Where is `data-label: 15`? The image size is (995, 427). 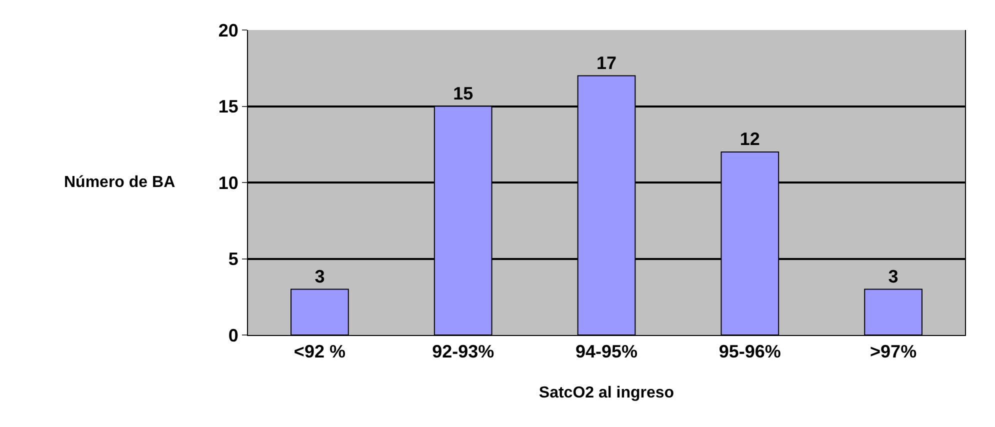
data-label: 15 is located at coordinates (463, 93).